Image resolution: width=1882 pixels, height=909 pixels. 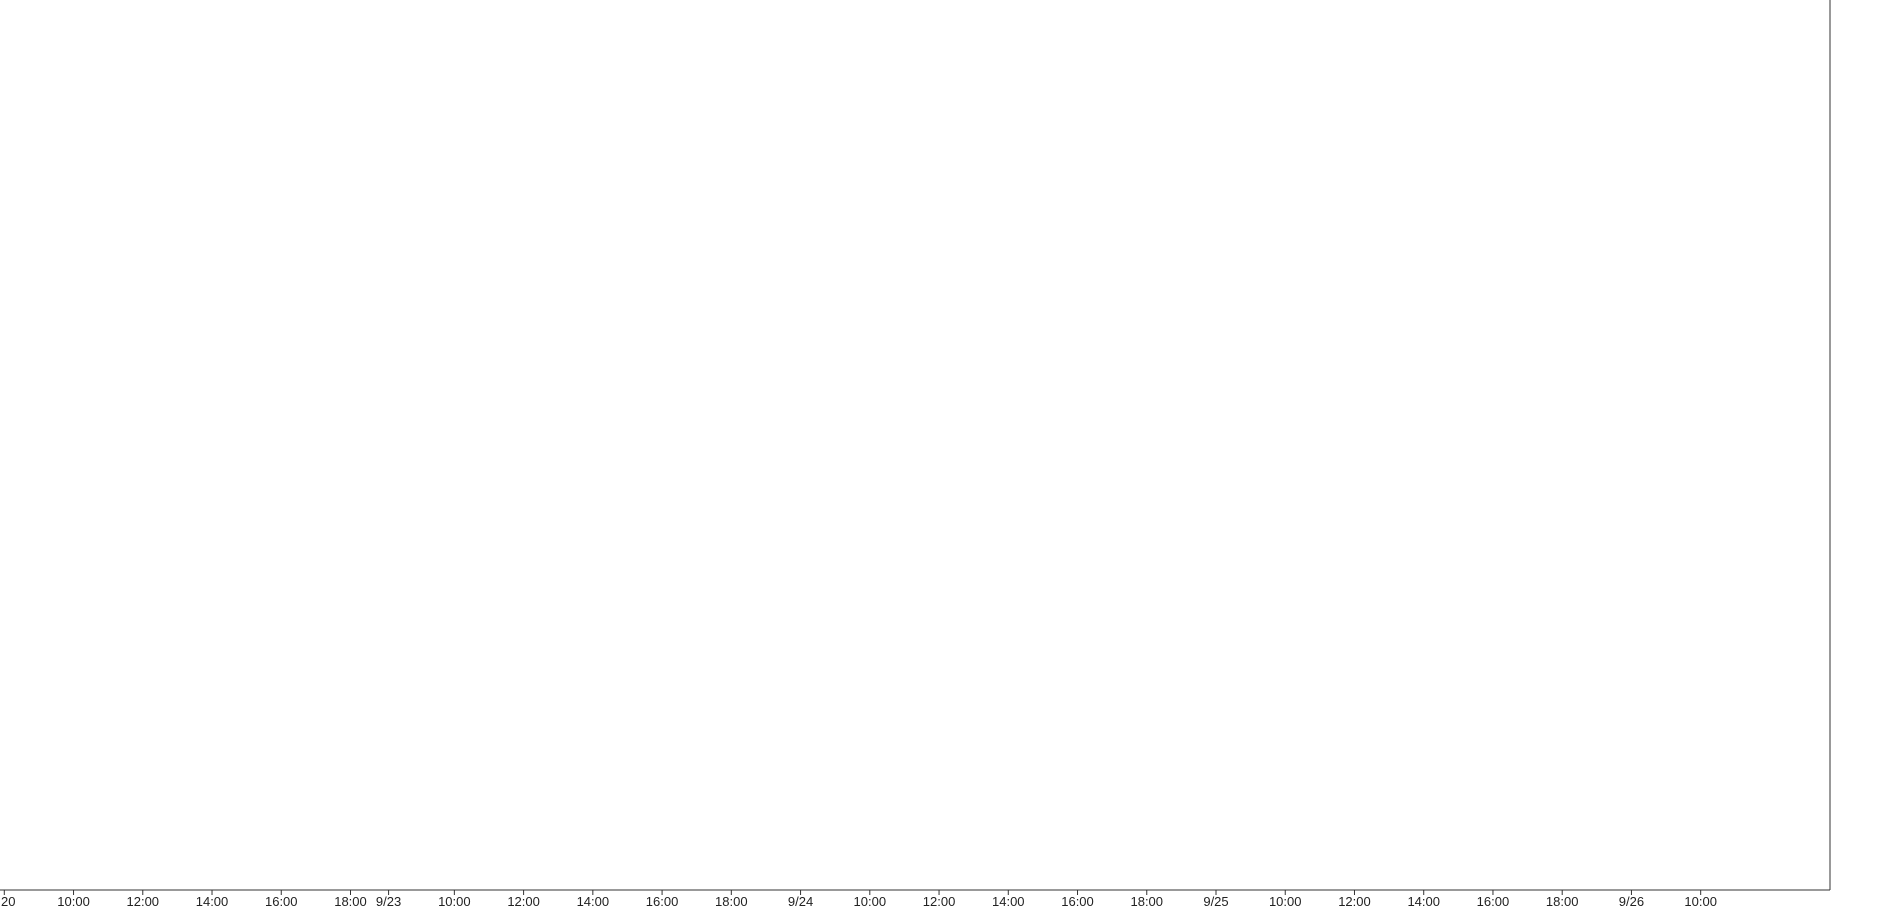 I want to click on x-tick-label-7: 10:00, so click(x=454, y=901).